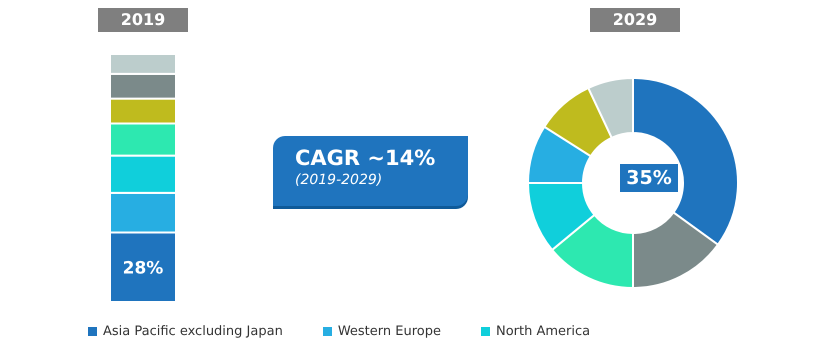 The width and height of the screenshot is (820, 350). Describe the element at coordinates (365, 158) in the screenshot. I see `text: CAGR ~14%` at that location.